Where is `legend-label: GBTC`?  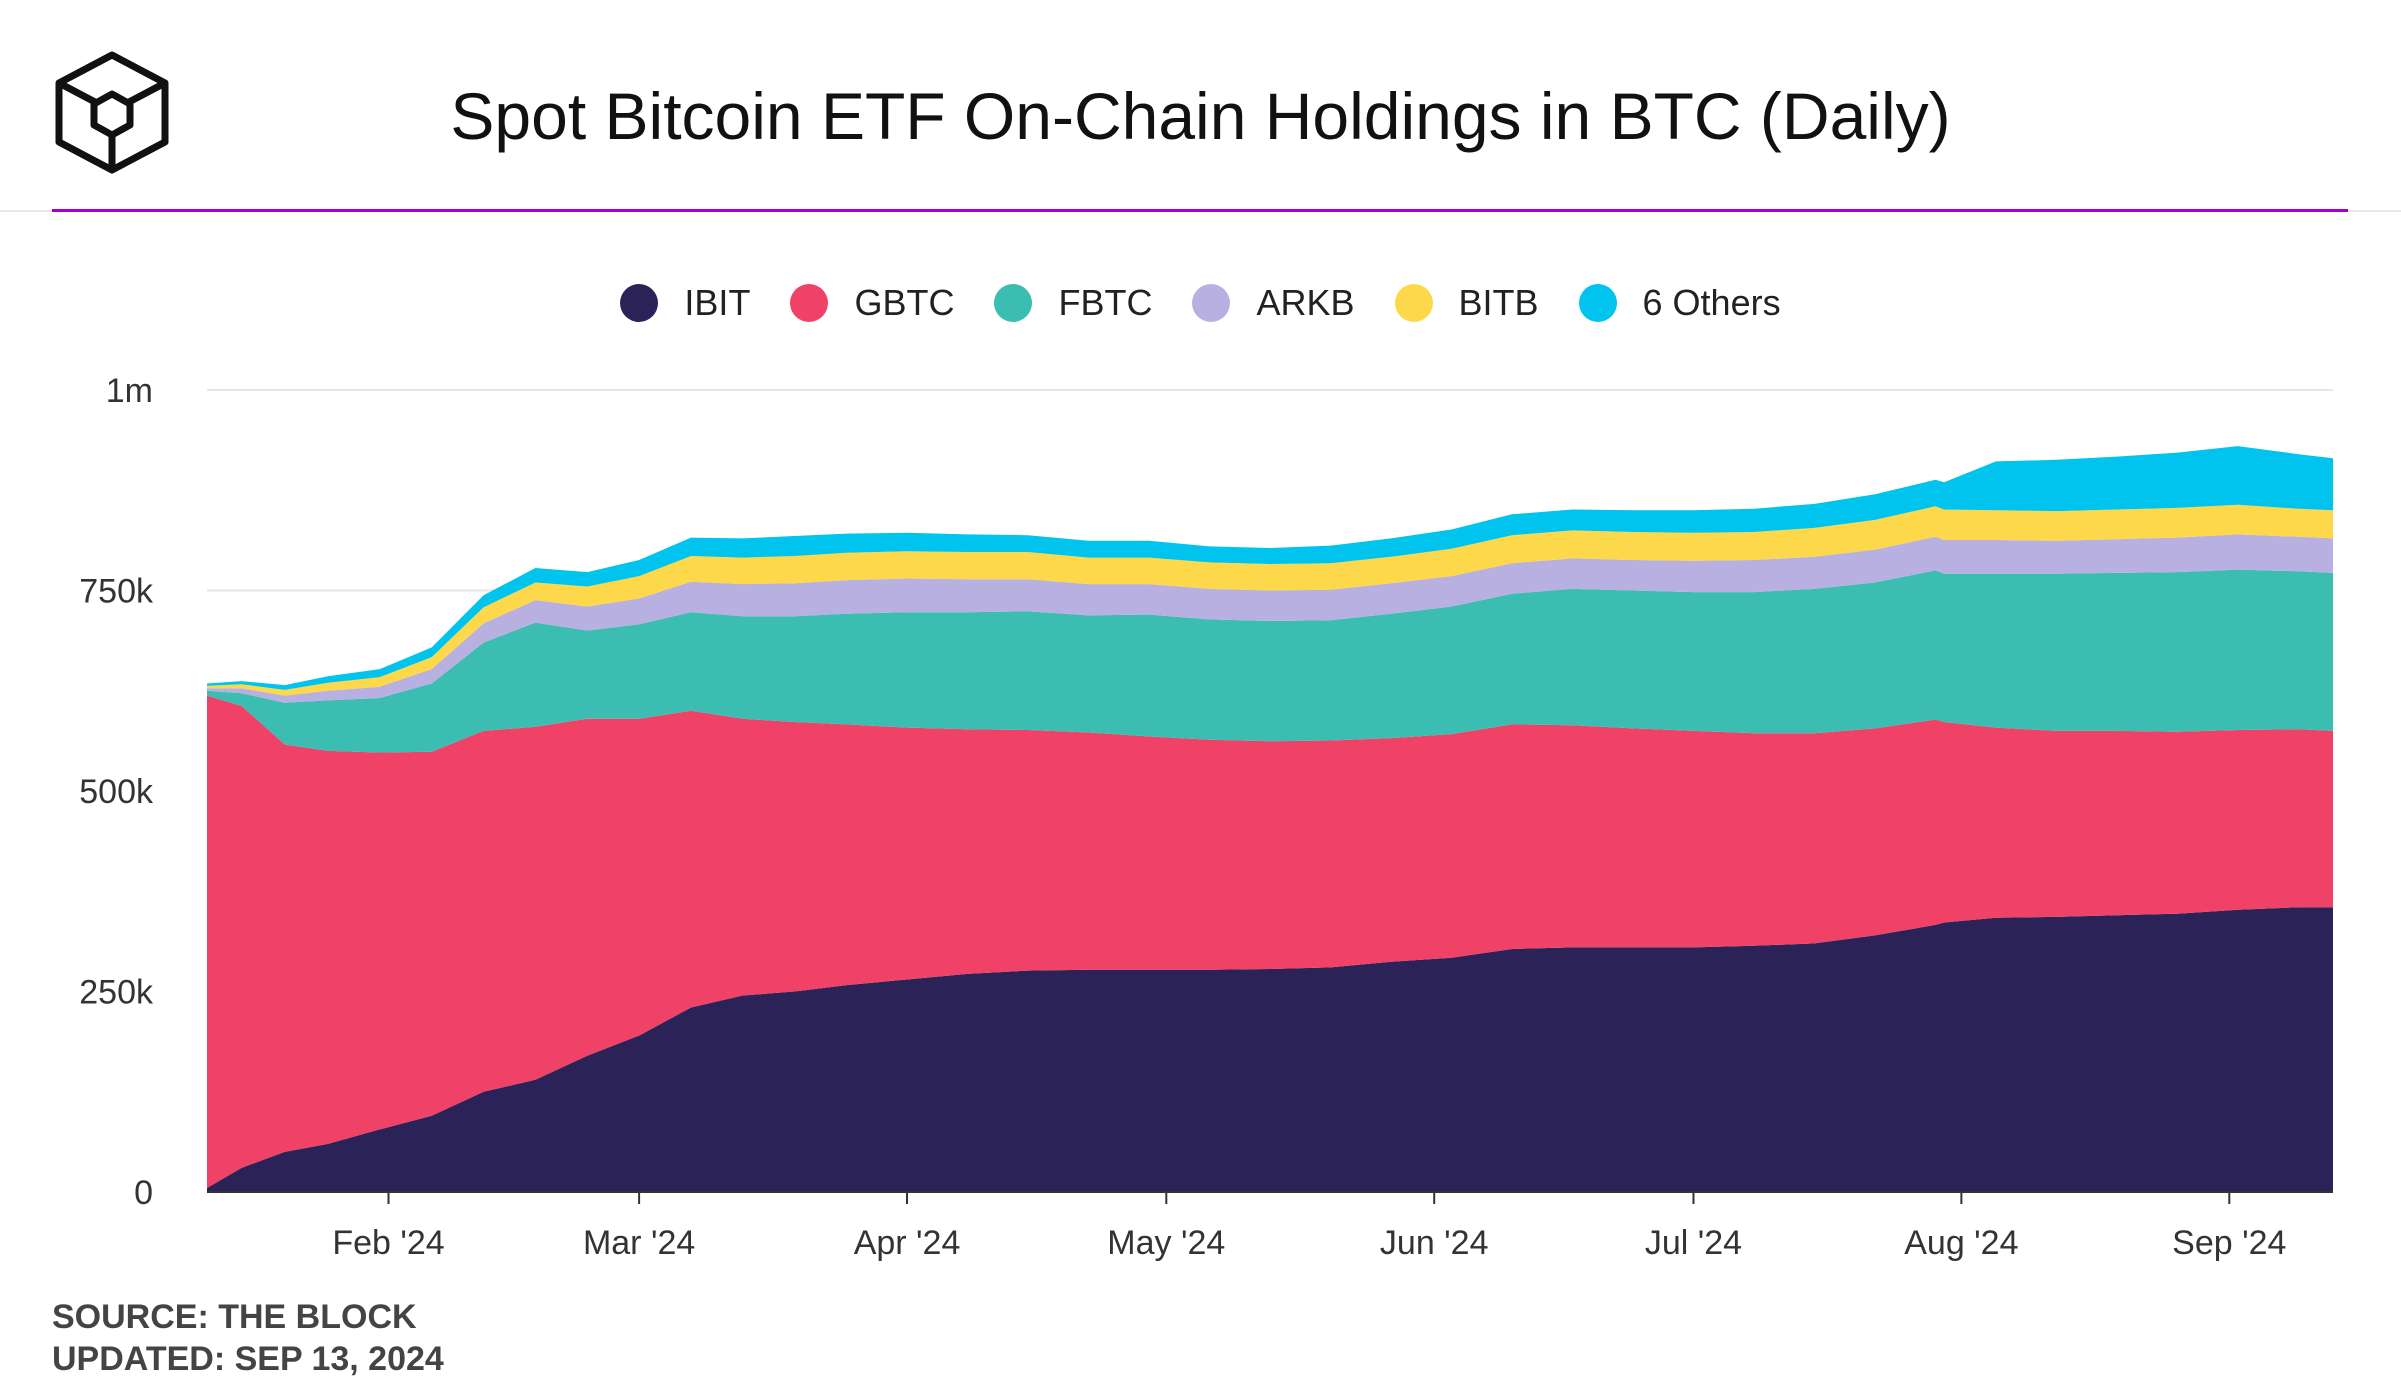
legend-label: GBTC is located at coordinates (904, 302).